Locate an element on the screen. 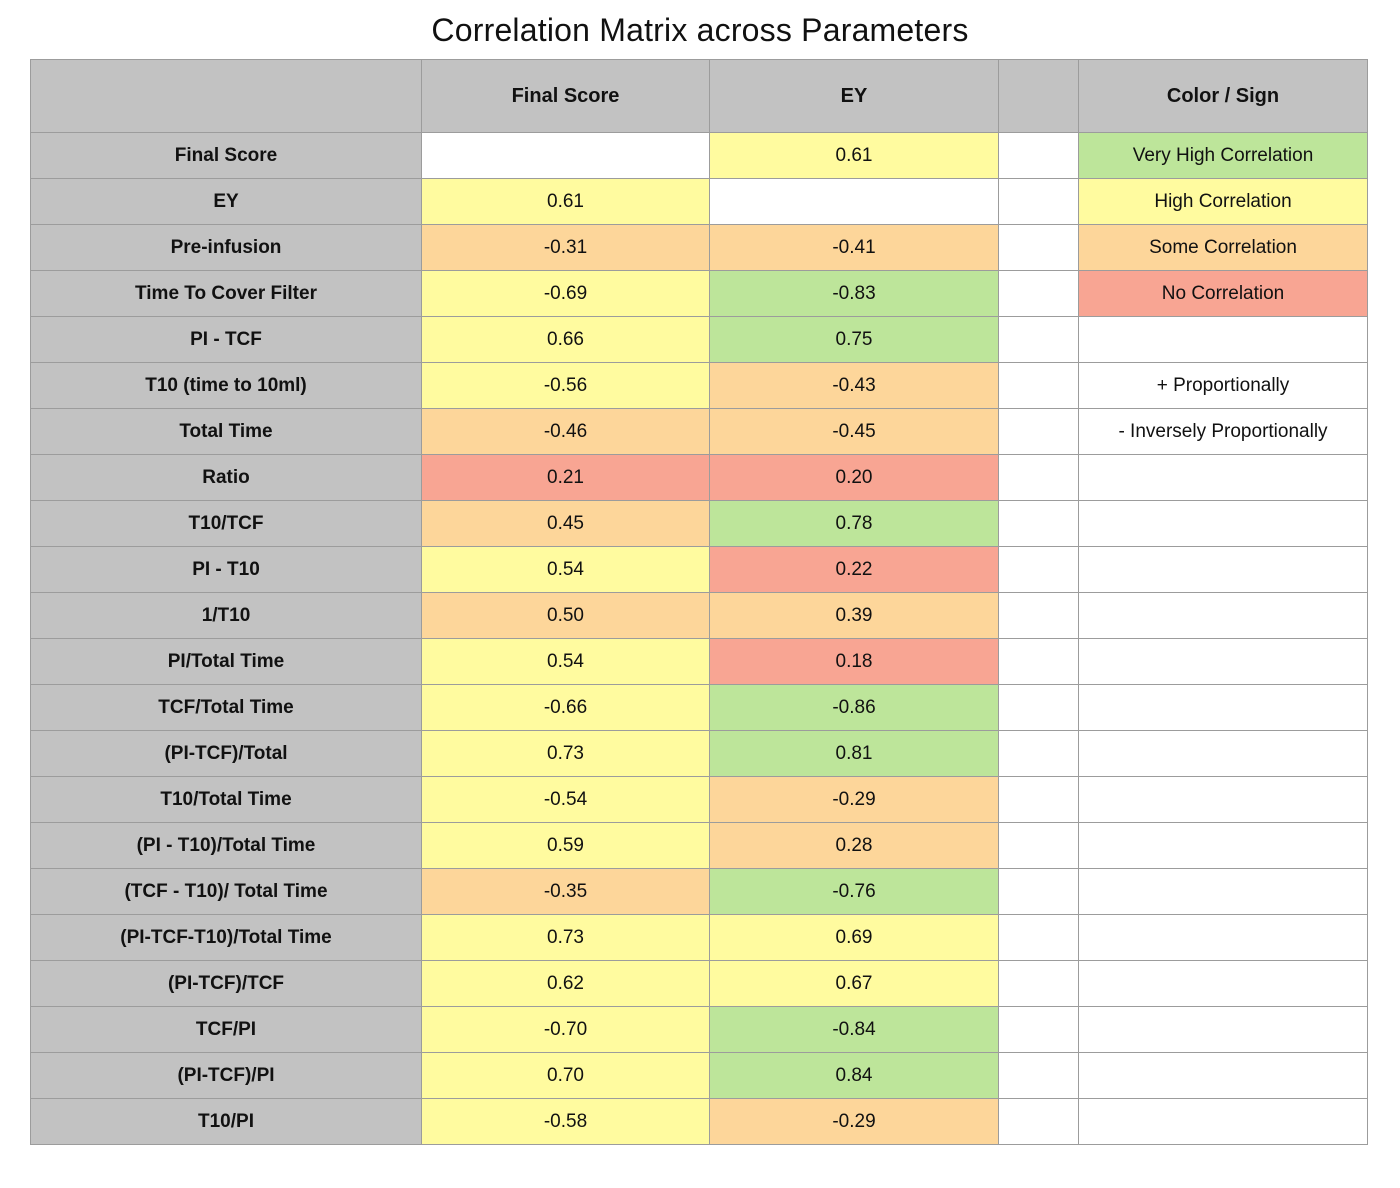 The image size is (1400, 1188). row-label: T10/Total Time is located at coordinates (226, 799).